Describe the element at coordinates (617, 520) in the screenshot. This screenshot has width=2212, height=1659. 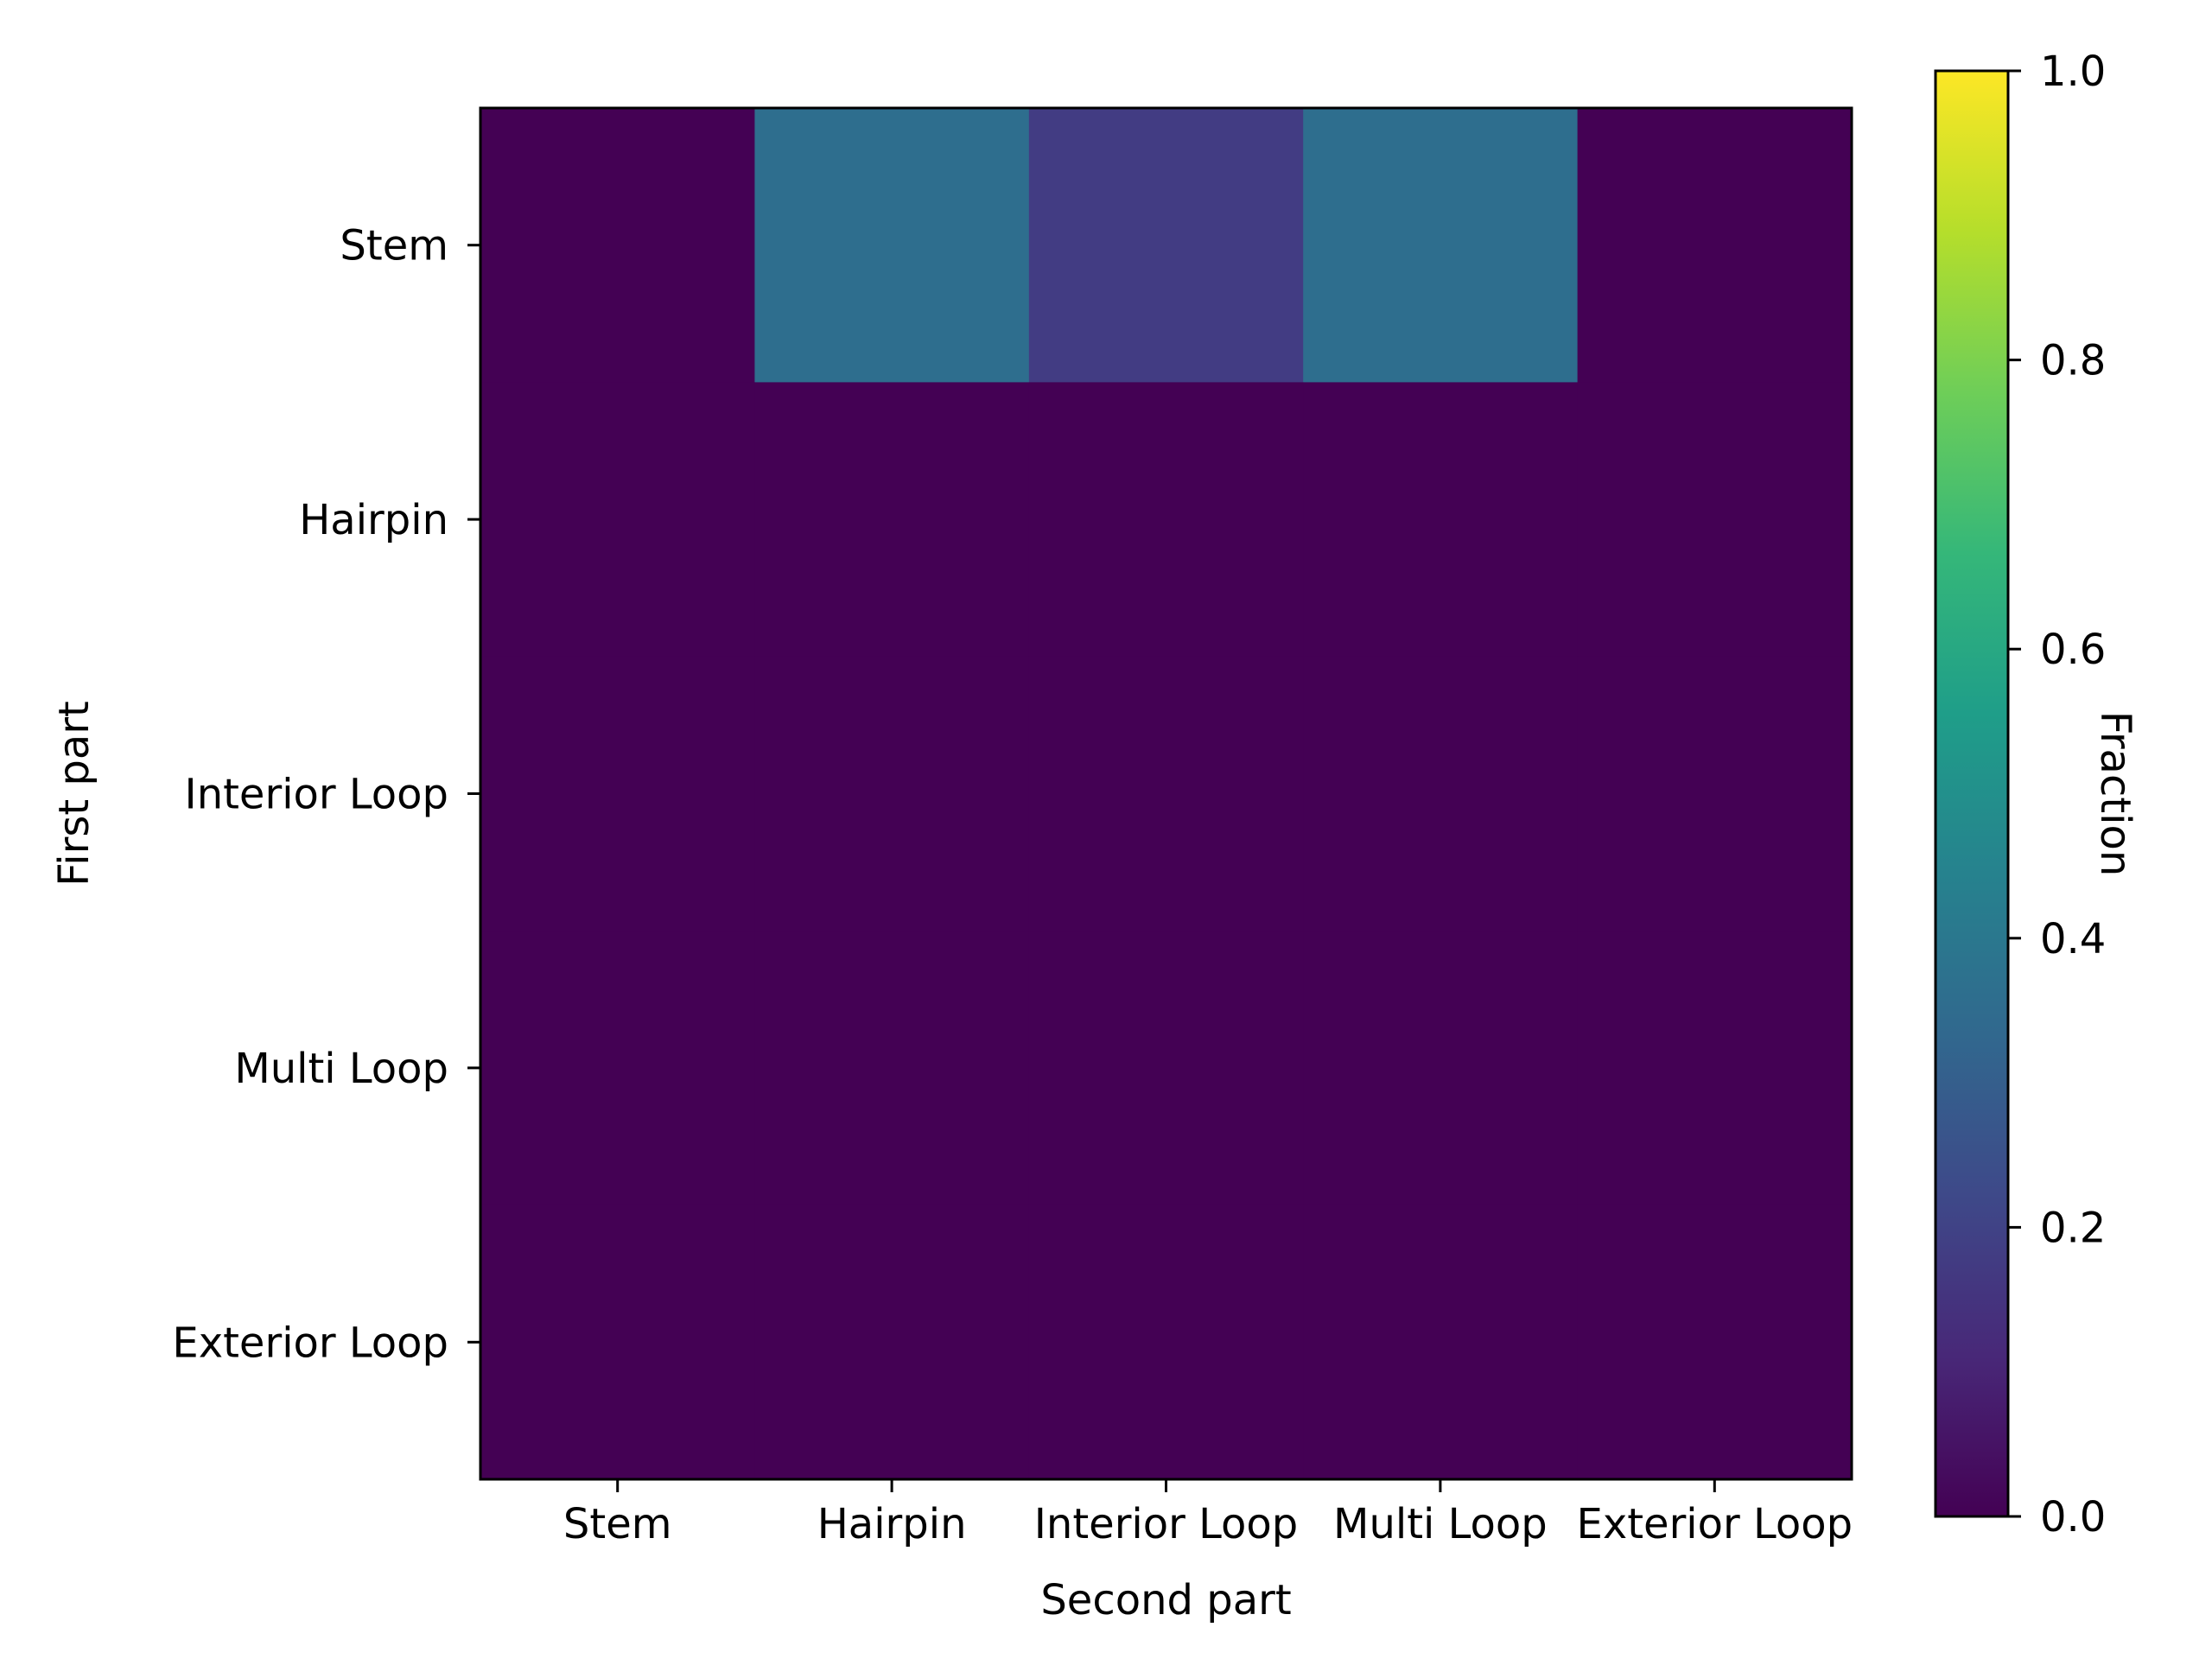
I see `heatmap-cell-r1-c0` at that location.